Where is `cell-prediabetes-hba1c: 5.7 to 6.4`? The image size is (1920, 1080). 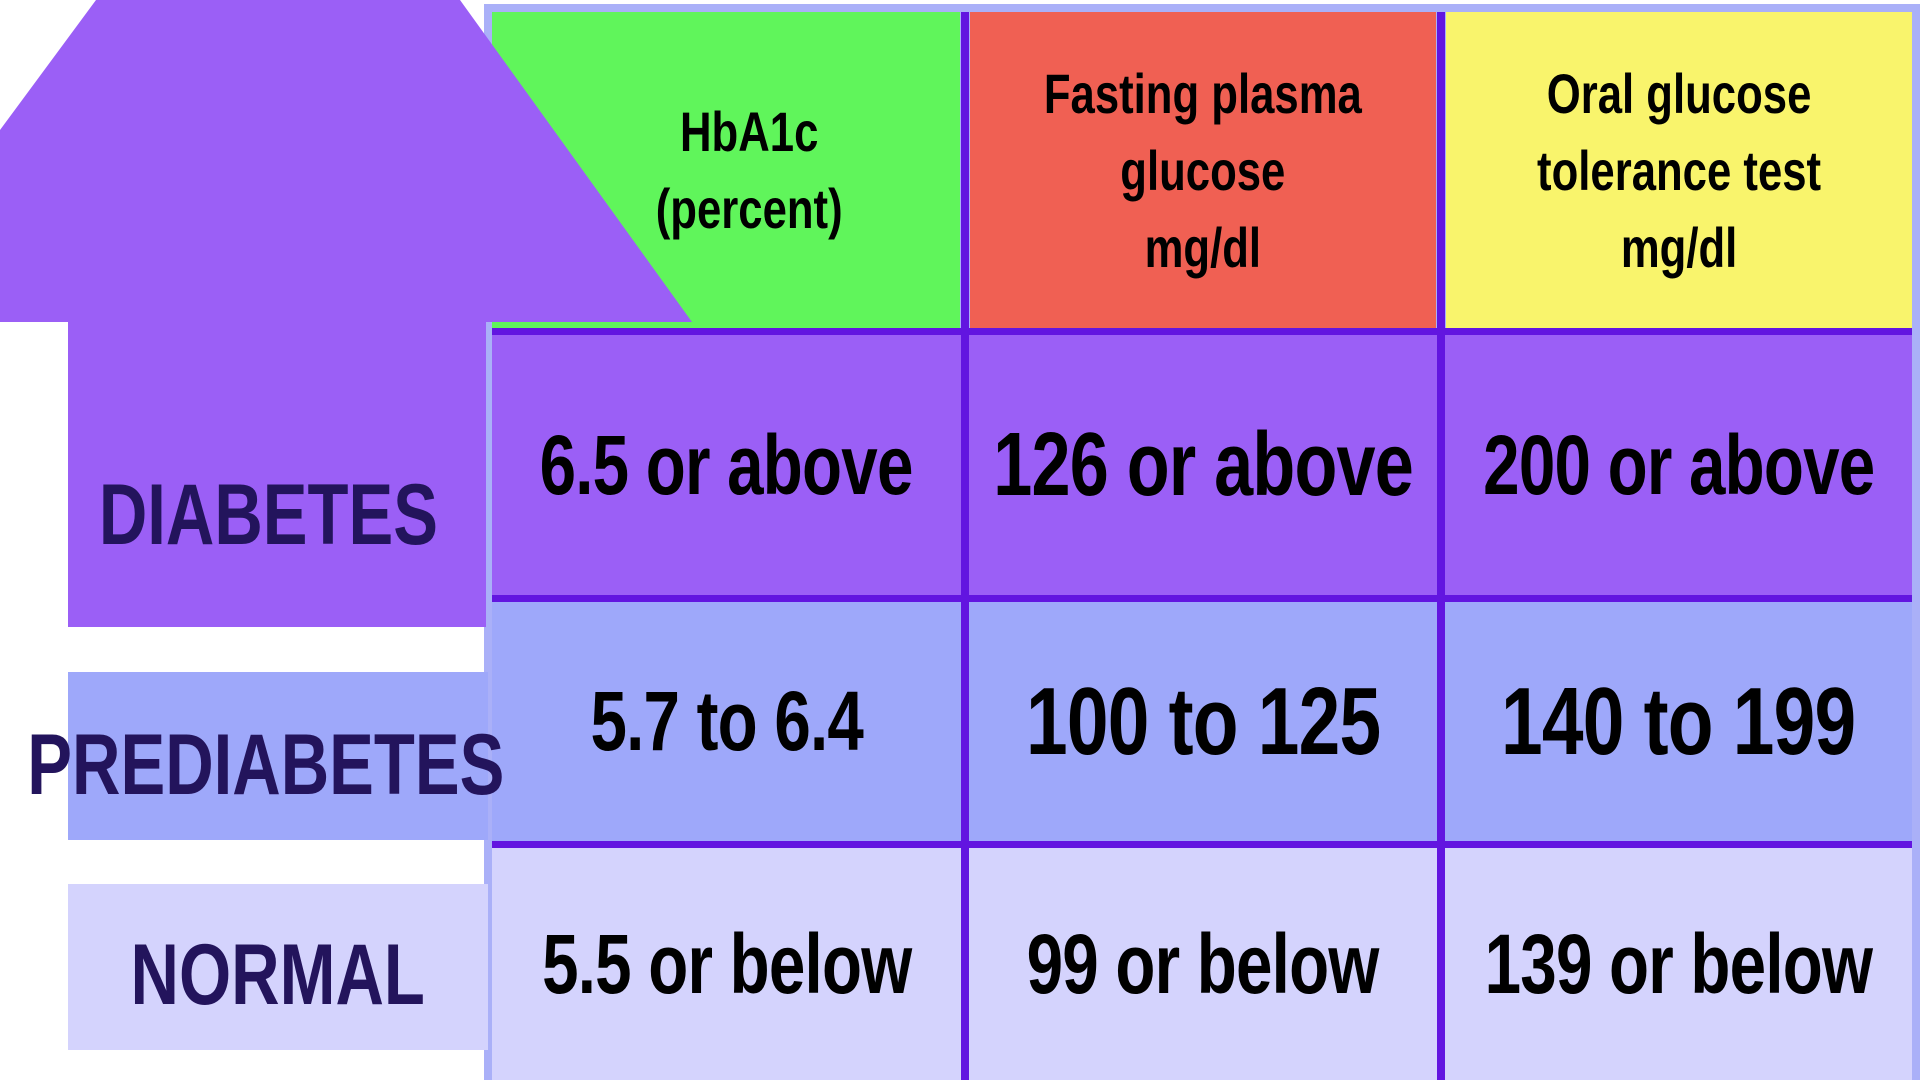 cell-prediabetes-hba1c: 5.7 to 6.4 is located at coordinates (726, 721).